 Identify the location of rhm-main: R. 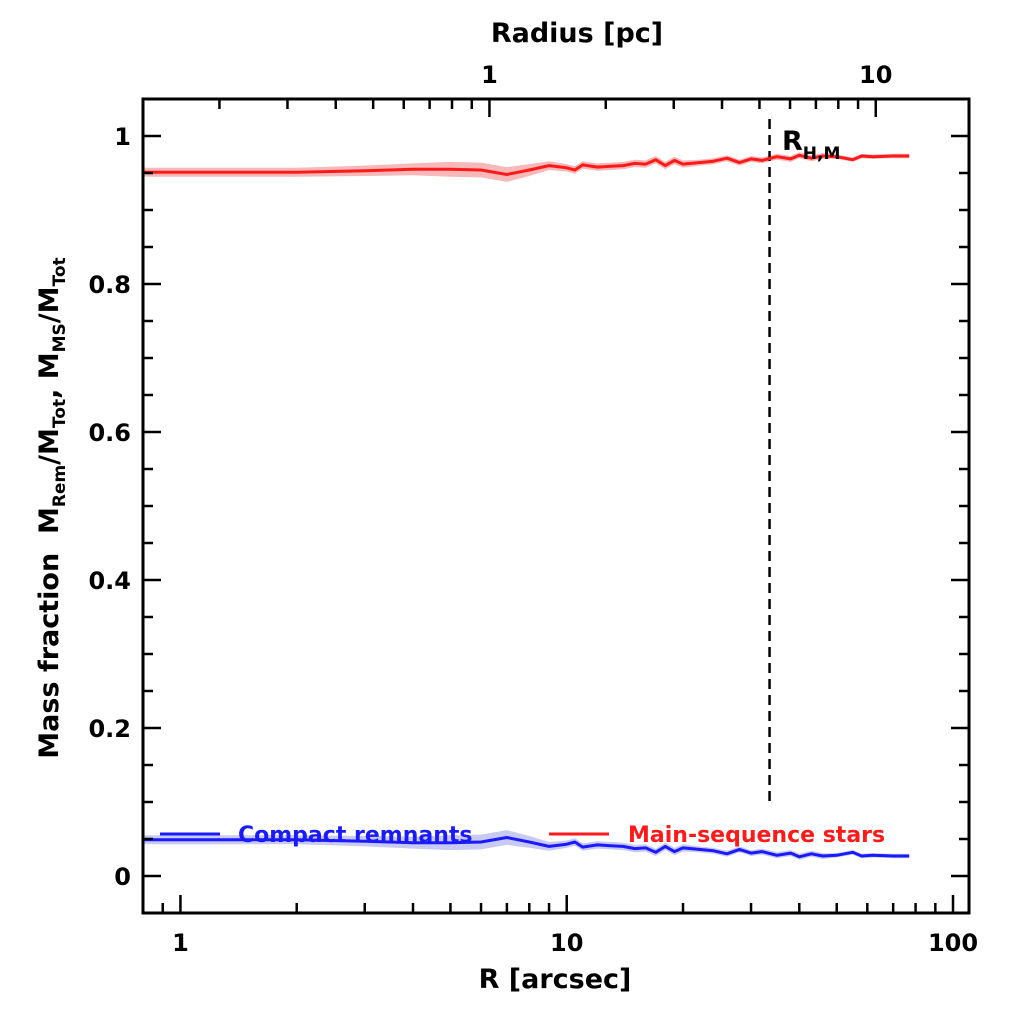
(792, 141).